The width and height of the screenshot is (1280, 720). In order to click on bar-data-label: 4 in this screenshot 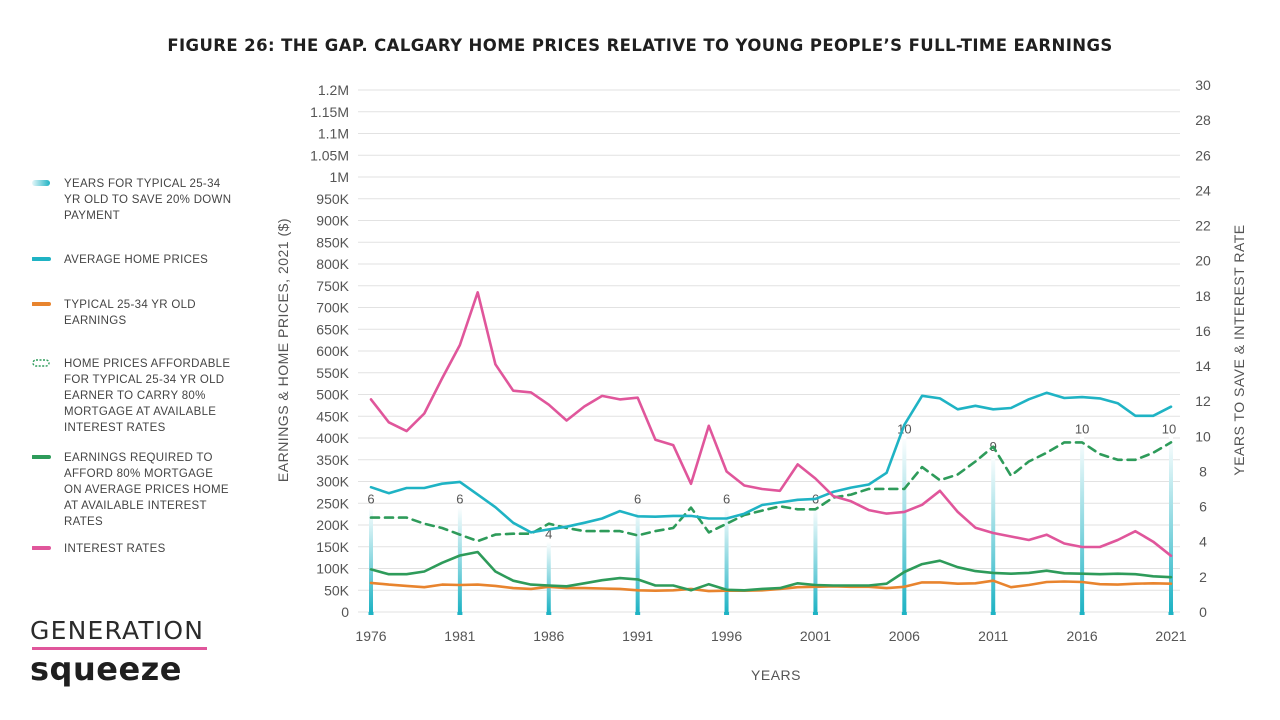, I will do `click(548, 534)`.